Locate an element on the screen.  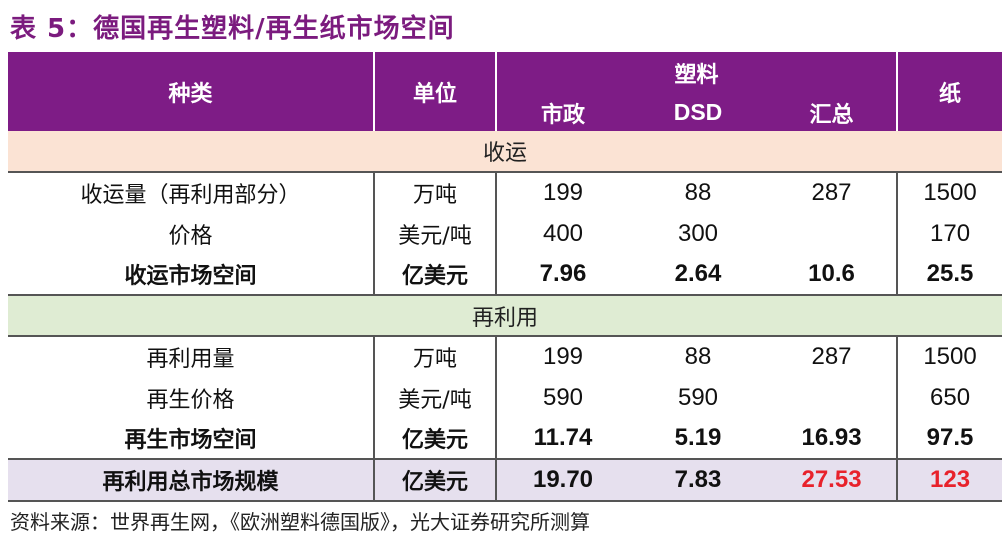
row-paper: 170 is located at coordinates (950, 233).